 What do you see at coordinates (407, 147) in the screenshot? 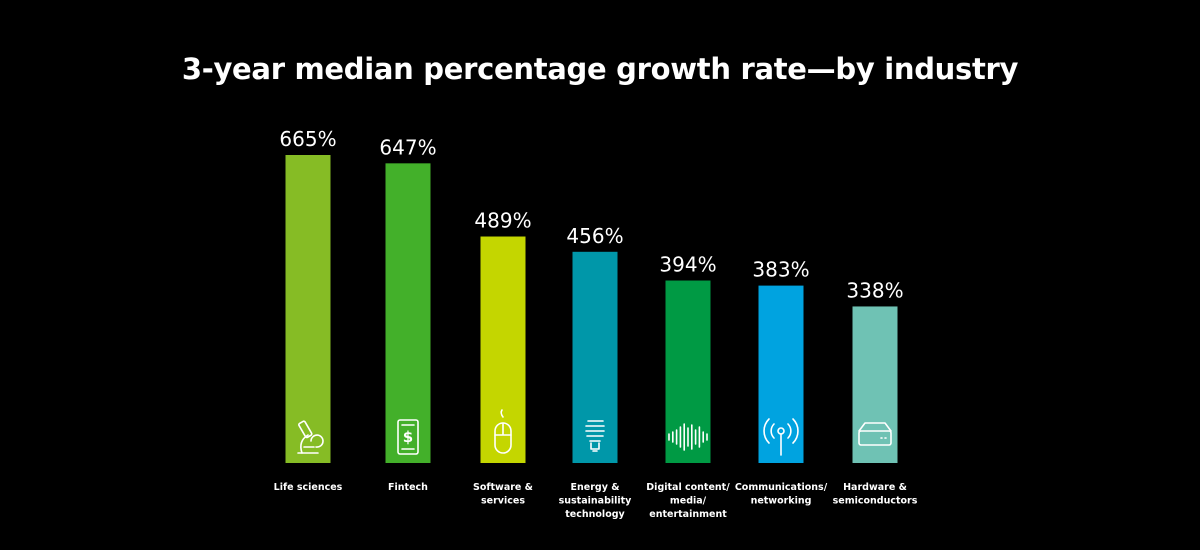
I see `value-label-2: 647%` at bounding box center [407, 147].